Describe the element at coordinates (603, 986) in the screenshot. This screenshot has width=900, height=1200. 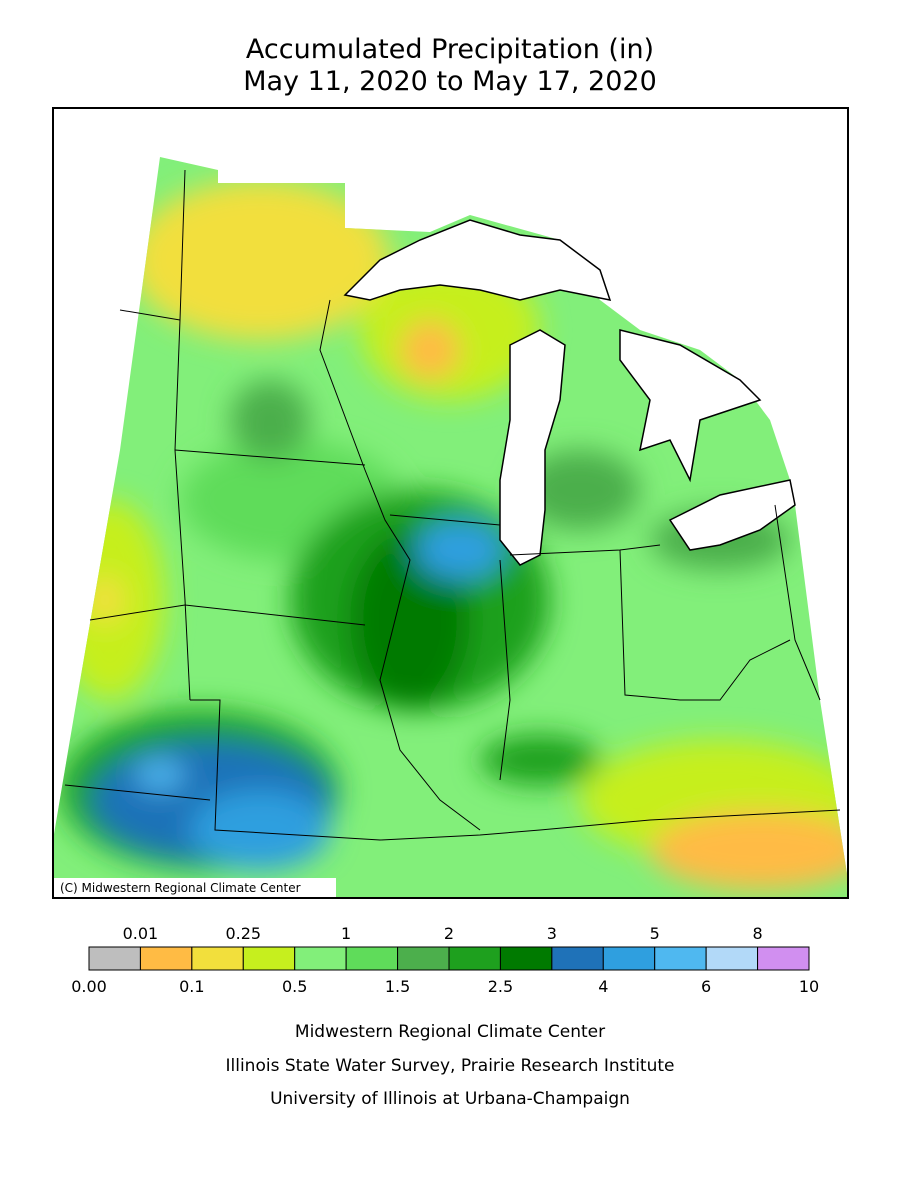
I see `legend-label: 4` at that location.